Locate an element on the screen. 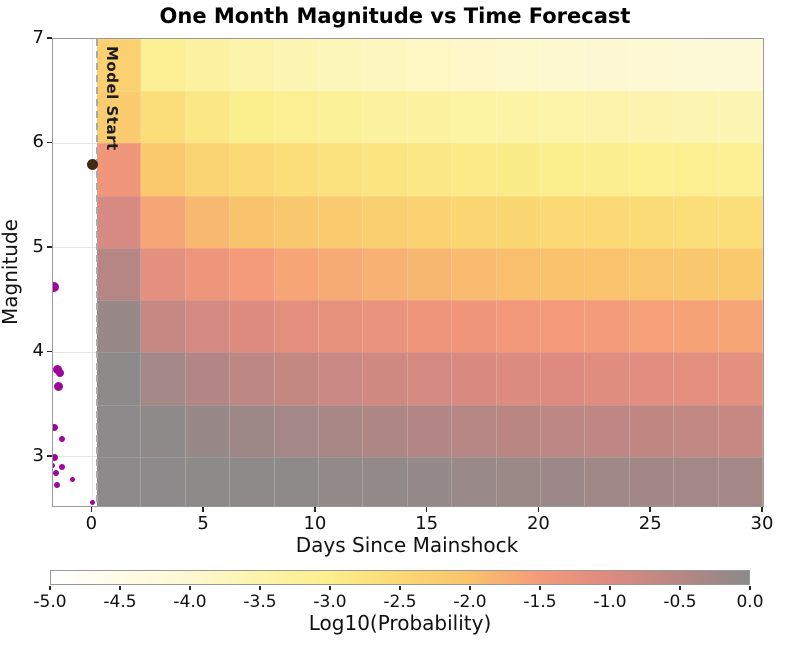 Image resolution: width=800 pixels, height=650 pixels. colorbar-label: Log10(Probability) is located at coordinates (400, 623).